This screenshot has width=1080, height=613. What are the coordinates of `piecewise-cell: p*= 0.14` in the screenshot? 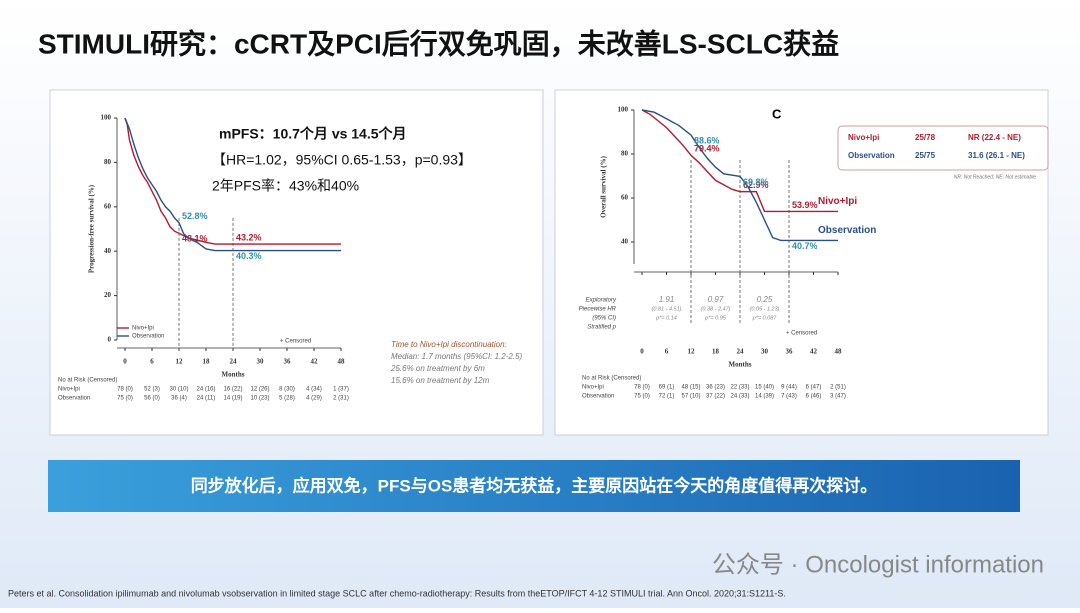 It's located at (666, 318).